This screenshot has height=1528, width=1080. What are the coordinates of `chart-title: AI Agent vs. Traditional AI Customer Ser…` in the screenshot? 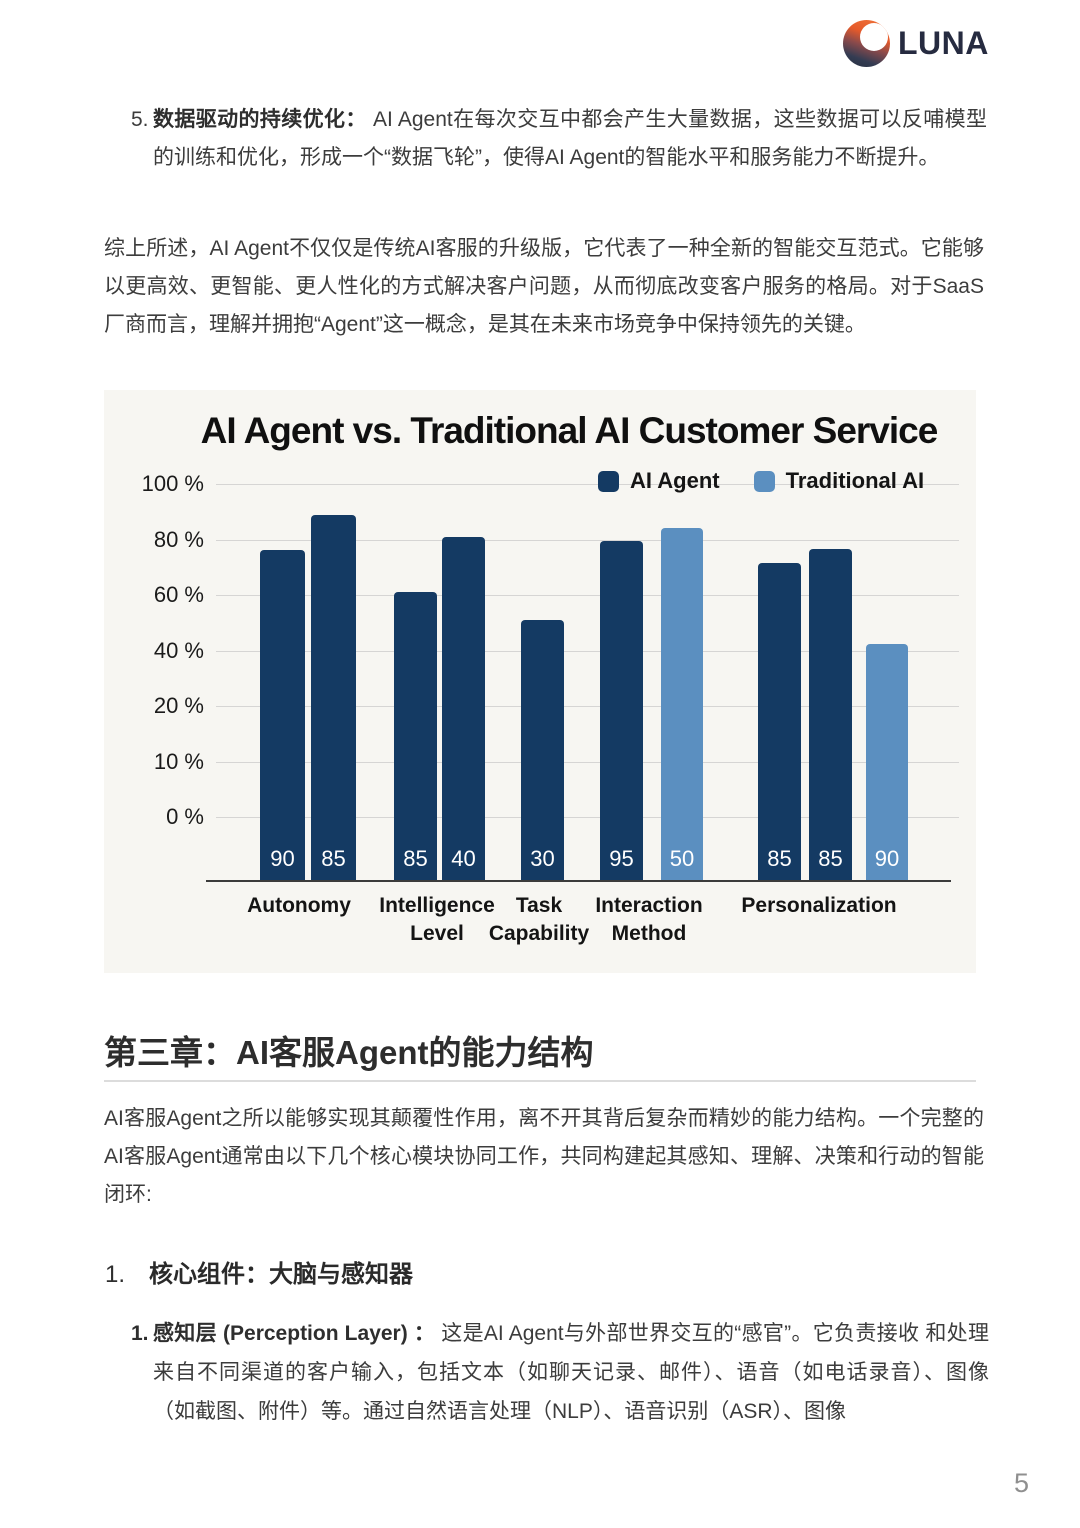 It's located at (569, 430).